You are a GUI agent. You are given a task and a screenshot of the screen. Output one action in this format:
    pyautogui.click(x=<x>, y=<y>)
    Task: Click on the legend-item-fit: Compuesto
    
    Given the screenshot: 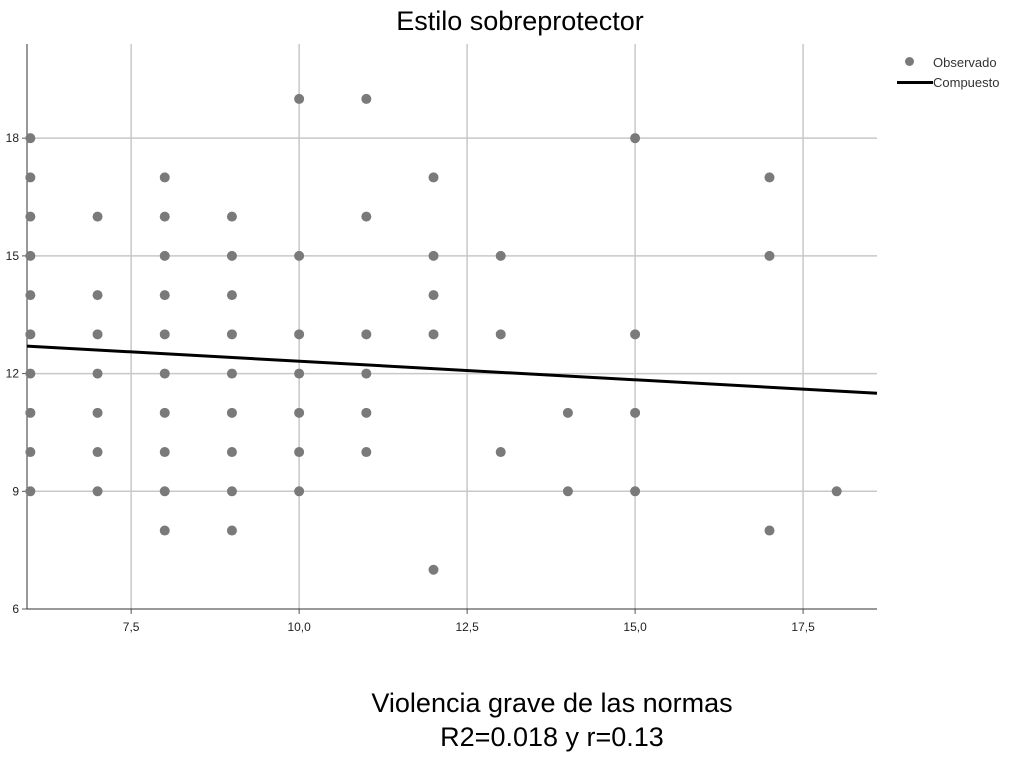 What is the action you would take?
    pyautogui.click(x=948, y=82)
    